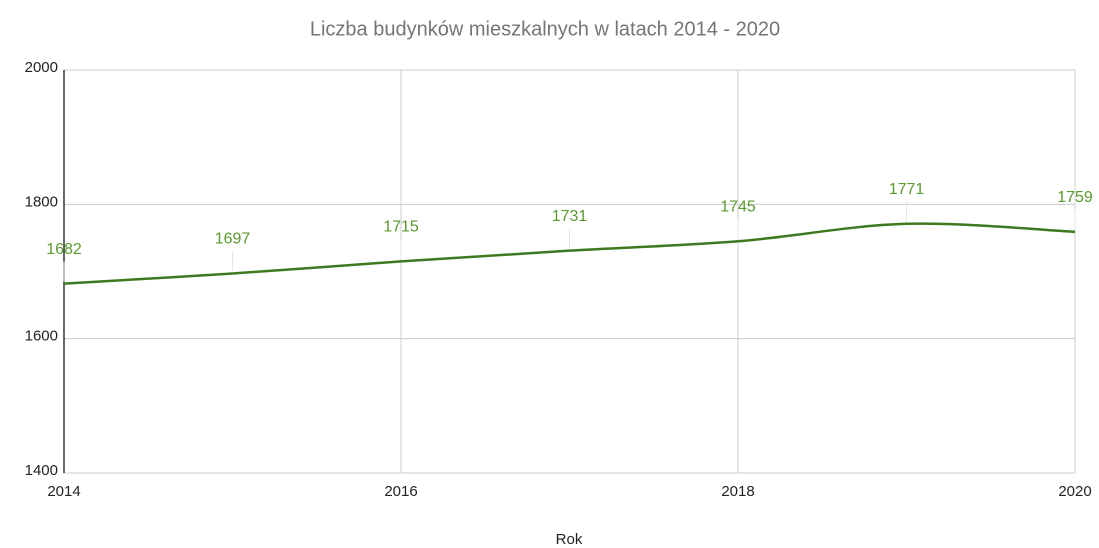 The image size is (1099, 548). I want to click on data-label: 1715, so click(401, 227).